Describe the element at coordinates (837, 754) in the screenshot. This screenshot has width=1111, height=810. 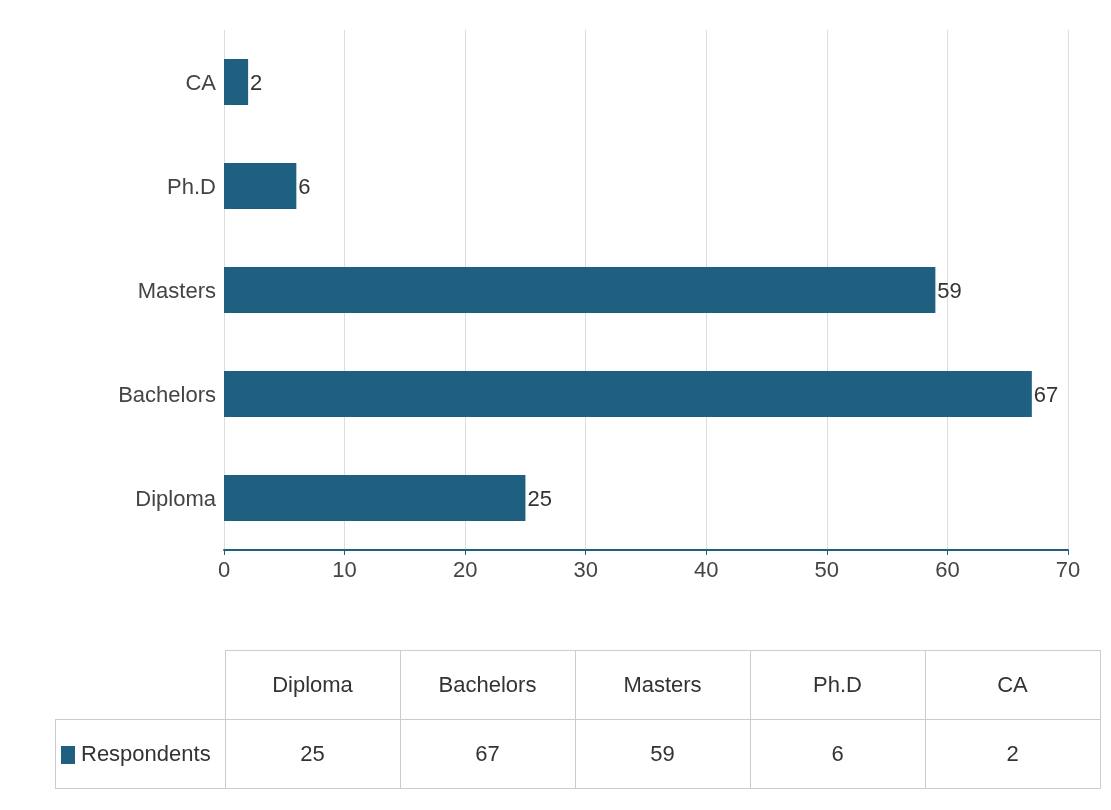
I see `text: 6` at that location.